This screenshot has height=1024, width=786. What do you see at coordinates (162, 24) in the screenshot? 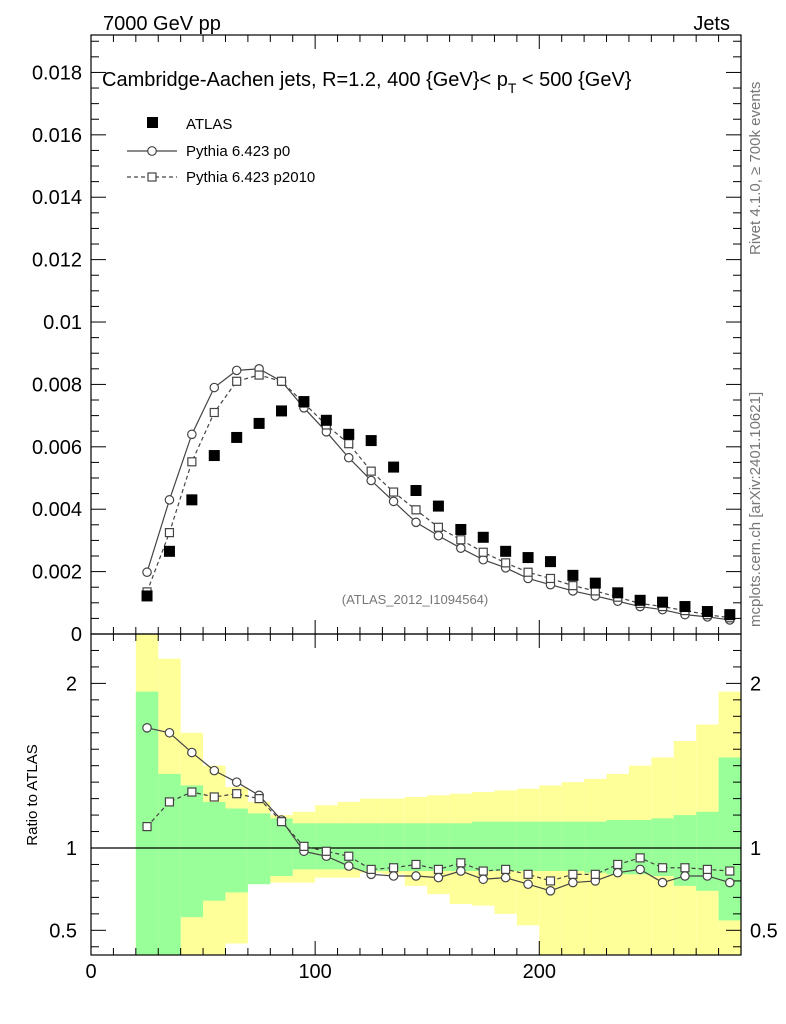
I see `header-energy-label: 7000 GeV pp` at bounding box center [162, 24].